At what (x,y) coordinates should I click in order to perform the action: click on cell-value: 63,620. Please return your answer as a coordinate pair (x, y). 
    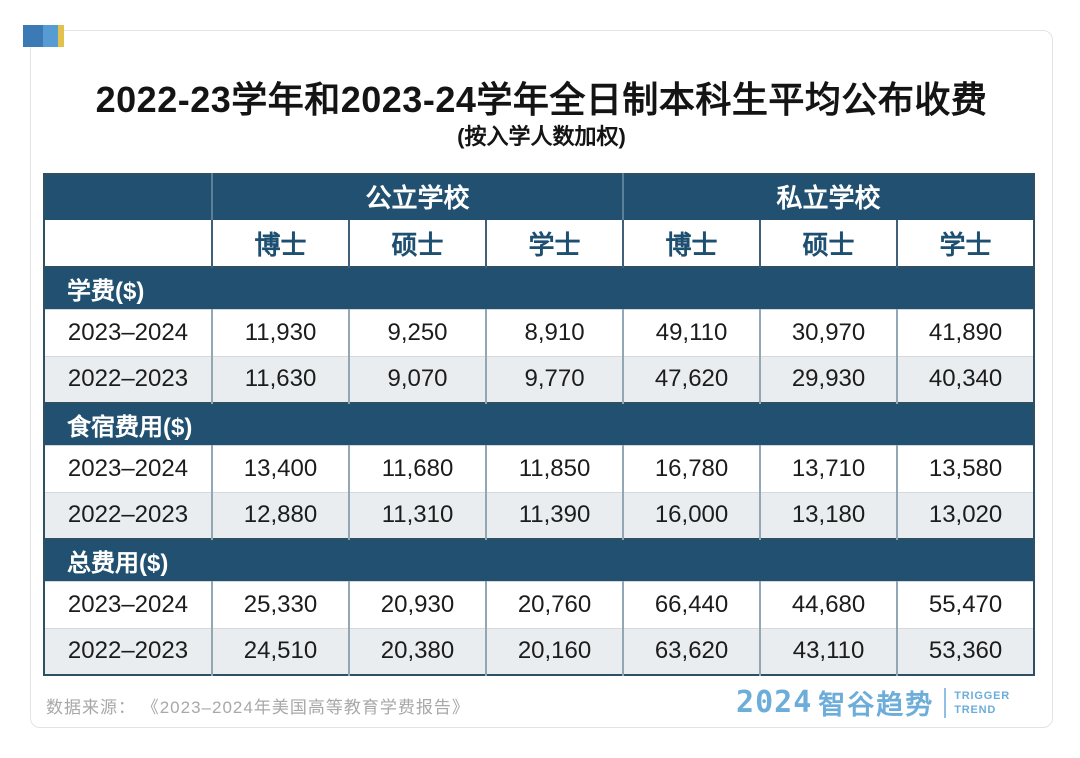
    Looking at the image, I should click on (691, 651).